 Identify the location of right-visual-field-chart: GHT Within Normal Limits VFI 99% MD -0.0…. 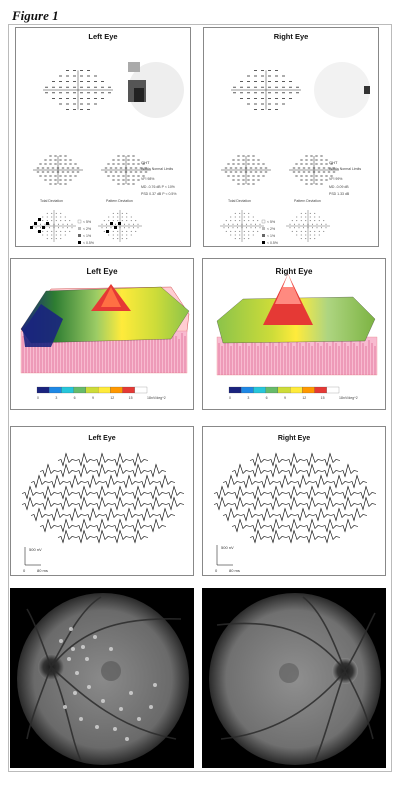
(295, 153).